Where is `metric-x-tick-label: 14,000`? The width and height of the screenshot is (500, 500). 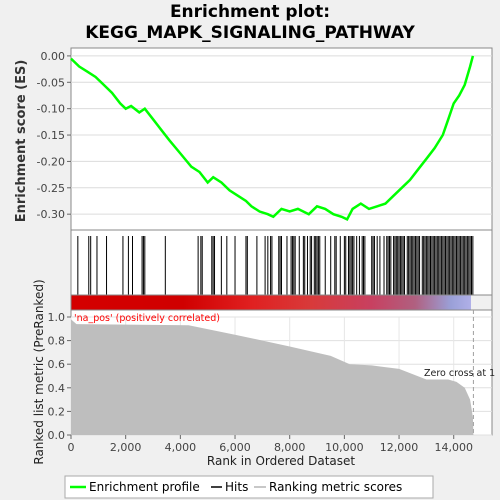
metric-x-tick-label: 14,000 is located at coordinates (453, 447).